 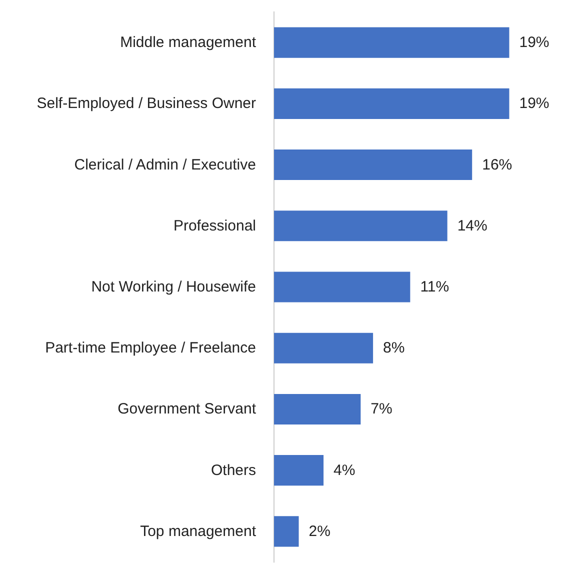 What do you see at coordinates (198, 531) in the screenshot?
I see `y-tick-label: Top management` at bounding box center [198, 531].